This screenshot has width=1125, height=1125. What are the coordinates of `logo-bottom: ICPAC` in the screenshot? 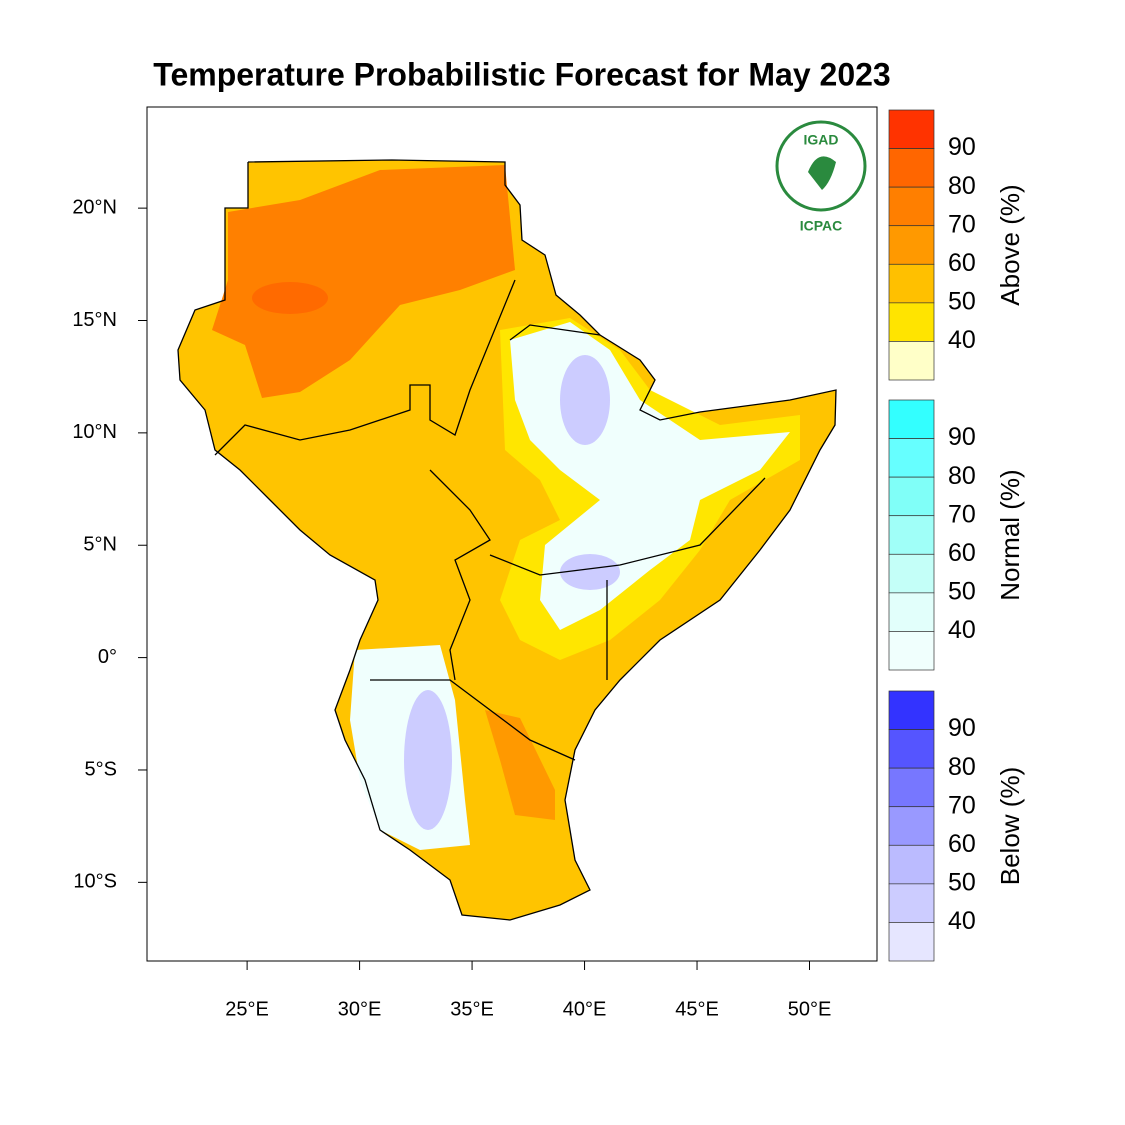 It's located at (821, 226).